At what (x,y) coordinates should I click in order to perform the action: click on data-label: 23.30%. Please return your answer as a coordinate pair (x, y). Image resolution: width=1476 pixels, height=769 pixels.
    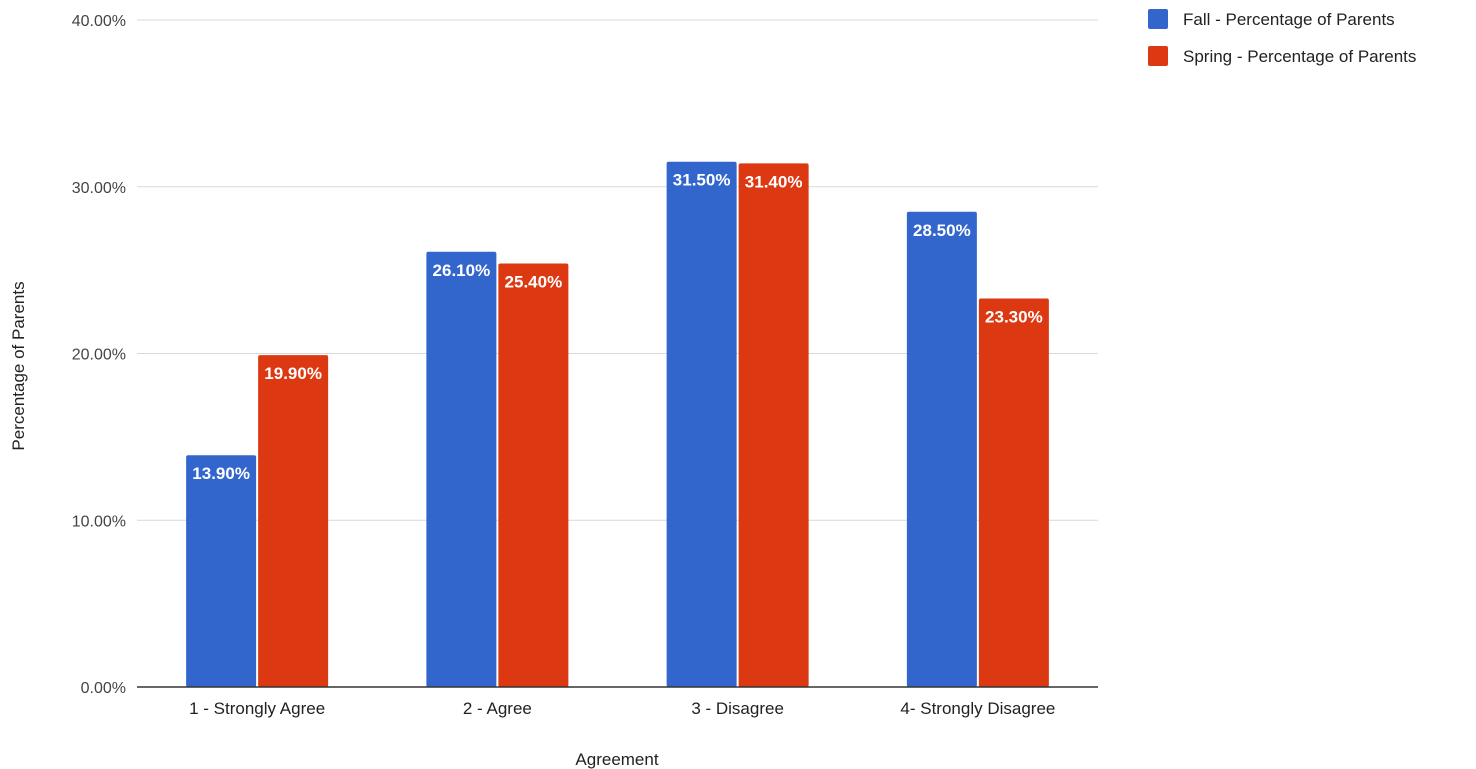
    Looking at the image, I should click on (1014, 316).